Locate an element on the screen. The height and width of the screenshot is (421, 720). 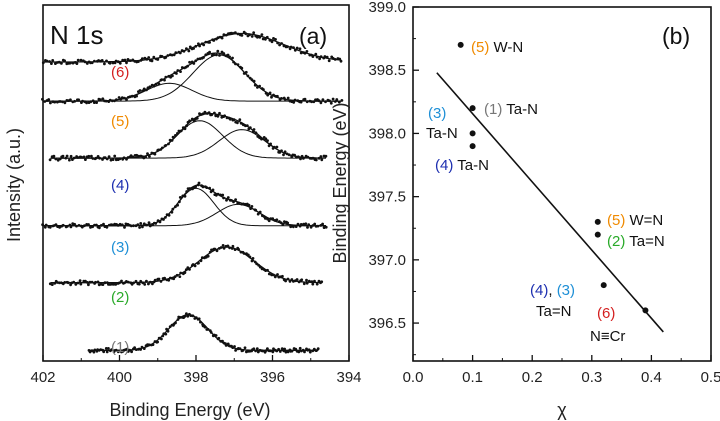
panel-b-y-tick-label: 397.0 is located at coordinates (387, 260).